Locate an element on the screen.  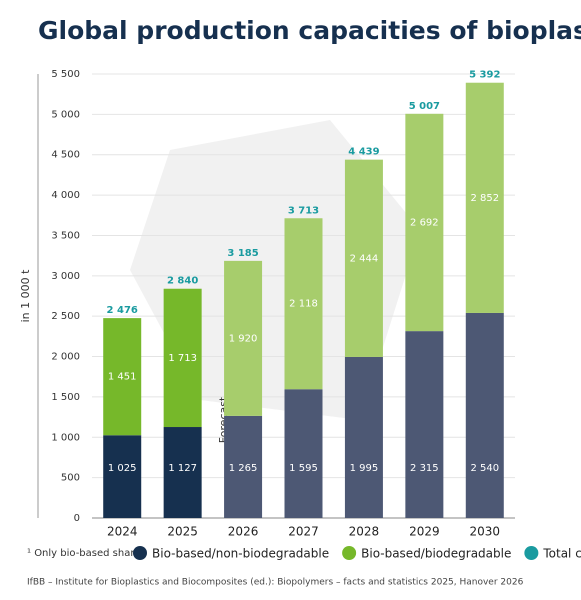
y-tick-label: 0 is located at coordinates (77, 518).